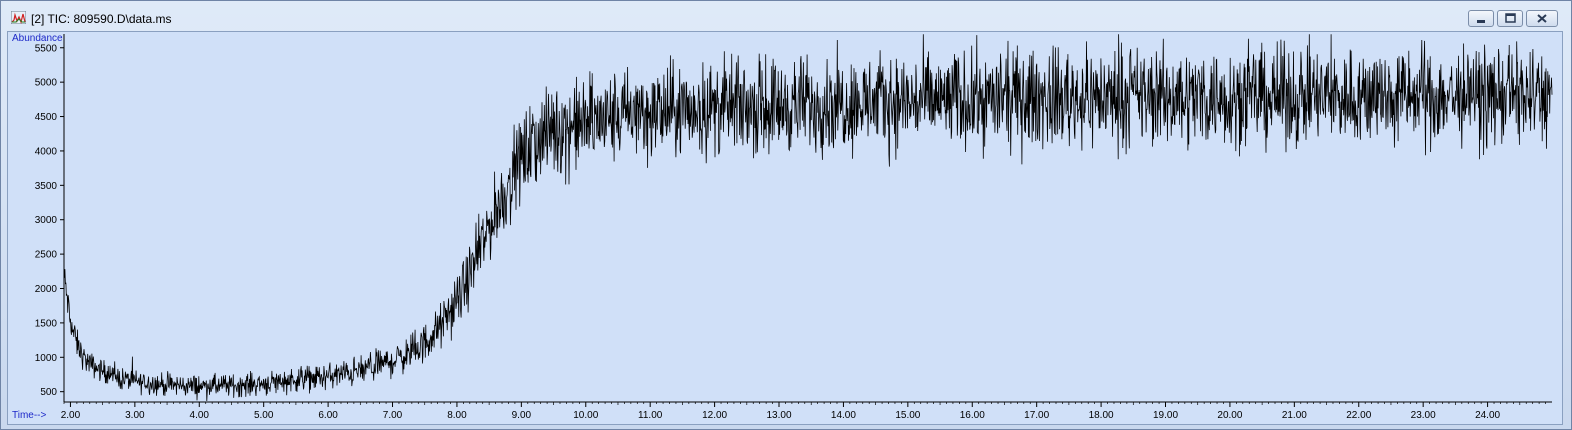 This screenshot has height=430, width=1572. I want to click on x-tick-label: 7.00, so click(393, 415).